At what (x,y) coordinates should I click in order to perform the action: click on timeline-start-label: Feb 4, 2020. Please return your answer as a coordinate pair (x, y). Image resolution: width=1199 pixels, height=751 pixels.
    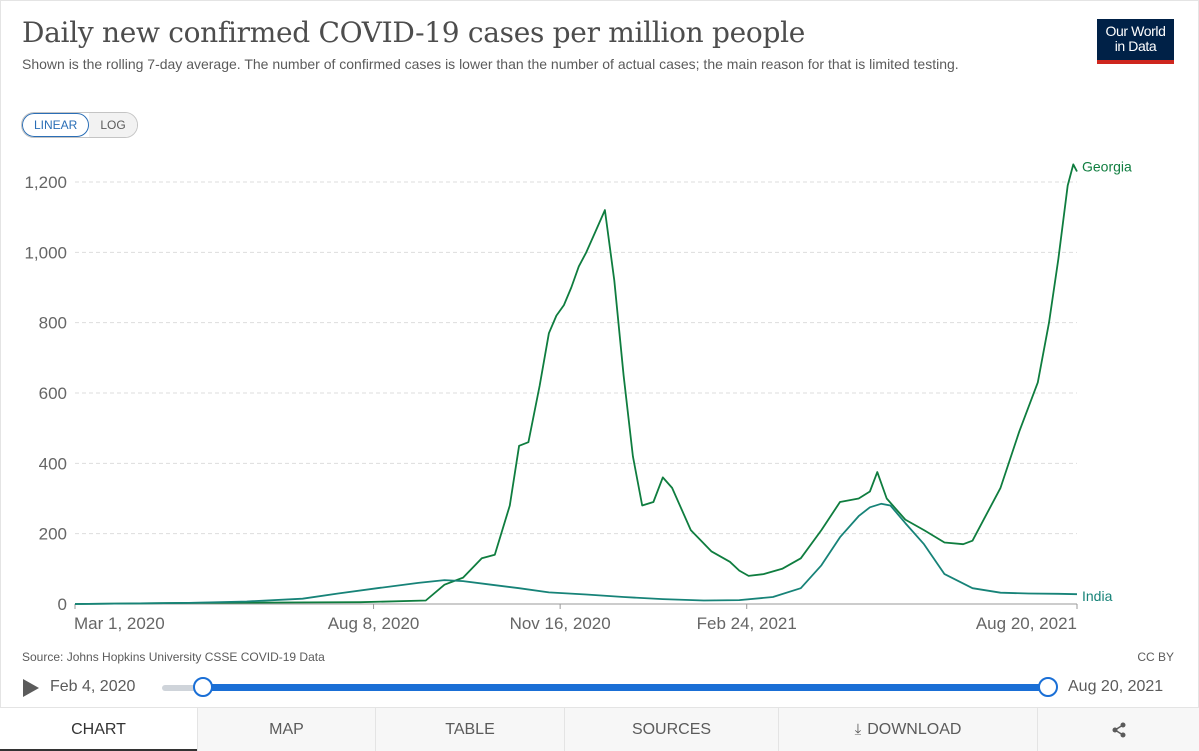
    Looking at the image, I should click on (93, 686).